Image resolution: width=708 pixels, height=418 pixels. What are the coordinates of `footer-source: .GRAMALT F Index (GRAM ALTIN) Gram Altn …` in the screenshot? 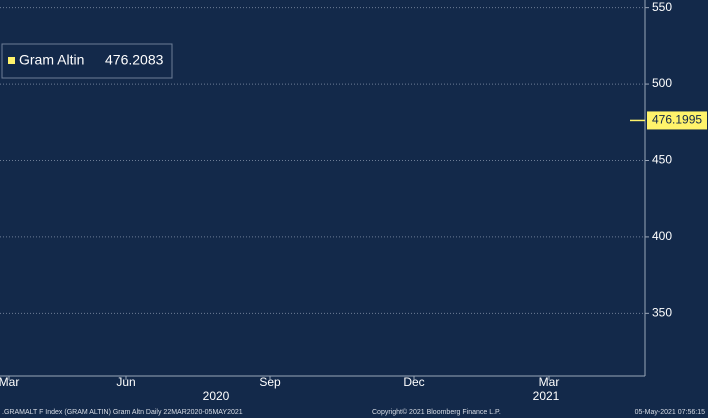 It's located at (122, 412).